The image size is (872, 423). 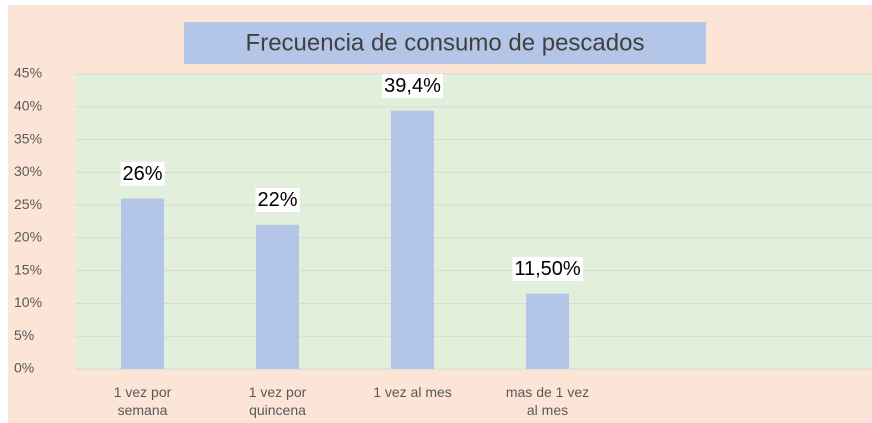 What do you see at coordinates (412, 392) in the screenshot?
I see `x-tick-label: 1 vez al mes` at bounding box center [412, 392].